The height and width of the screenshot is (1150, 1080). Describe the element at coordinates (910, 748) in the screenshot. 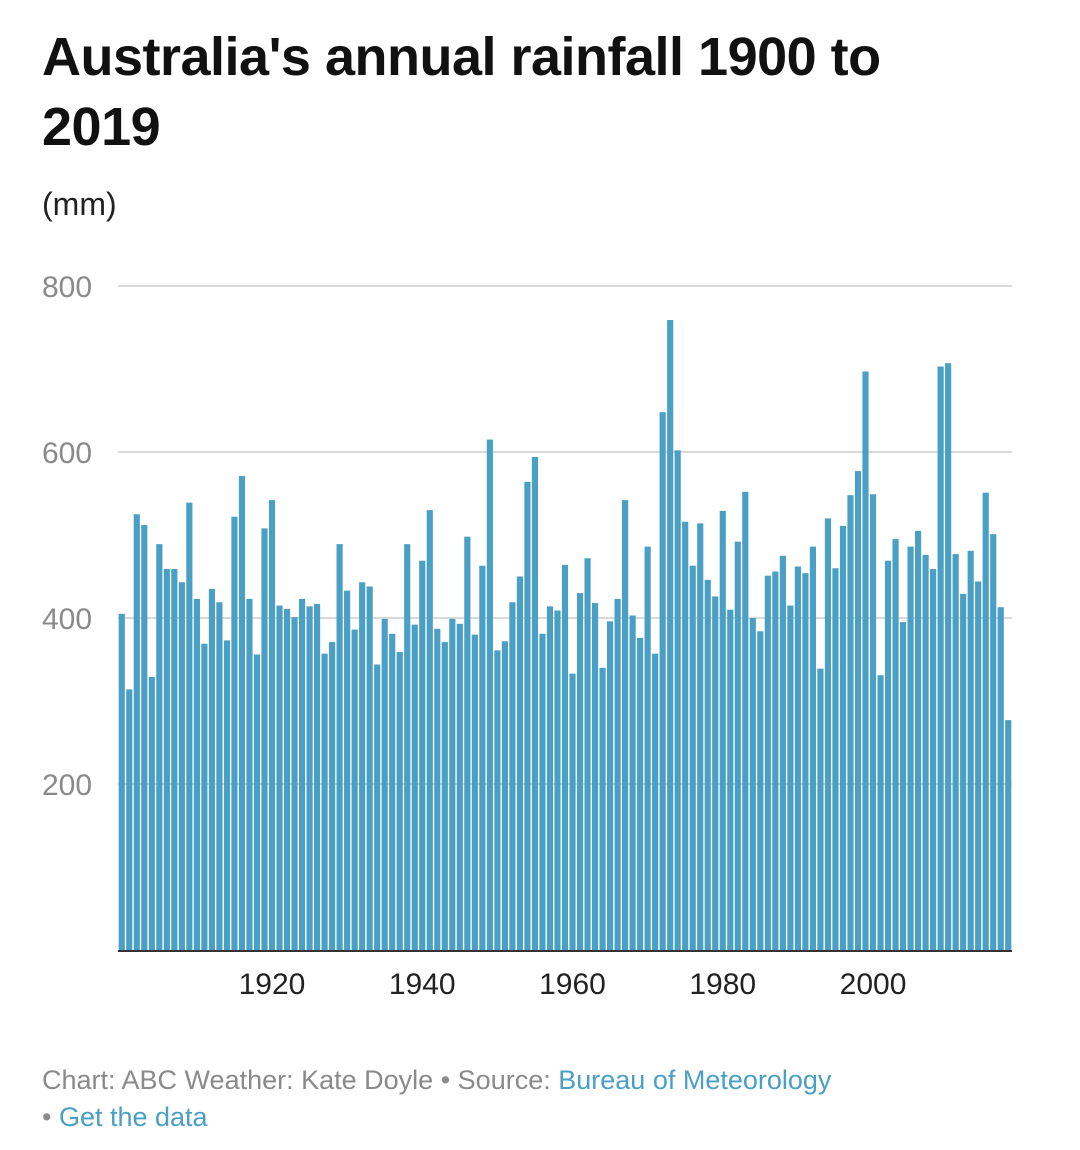

I see `bar-2005` at that location.